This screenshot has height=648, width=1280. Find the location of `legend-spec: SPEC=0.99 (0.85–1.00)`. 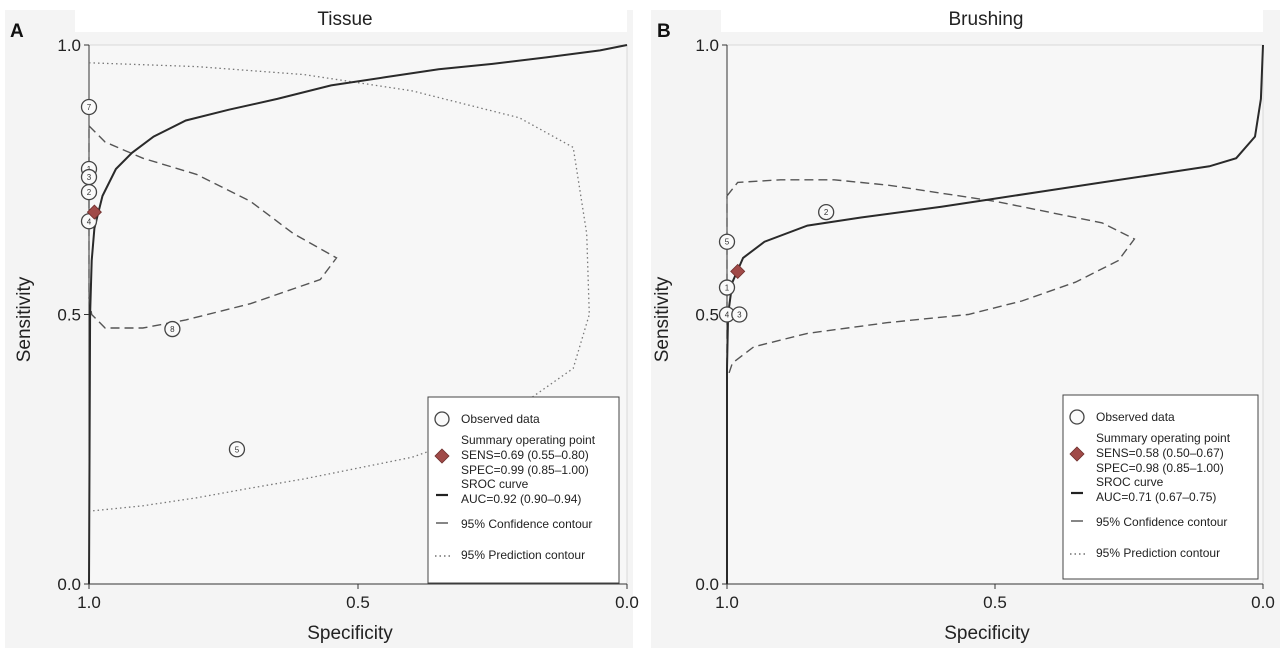

legend-spec: SPEC=0.99 (0.85–1.00) is located at coordinates (525, 470).